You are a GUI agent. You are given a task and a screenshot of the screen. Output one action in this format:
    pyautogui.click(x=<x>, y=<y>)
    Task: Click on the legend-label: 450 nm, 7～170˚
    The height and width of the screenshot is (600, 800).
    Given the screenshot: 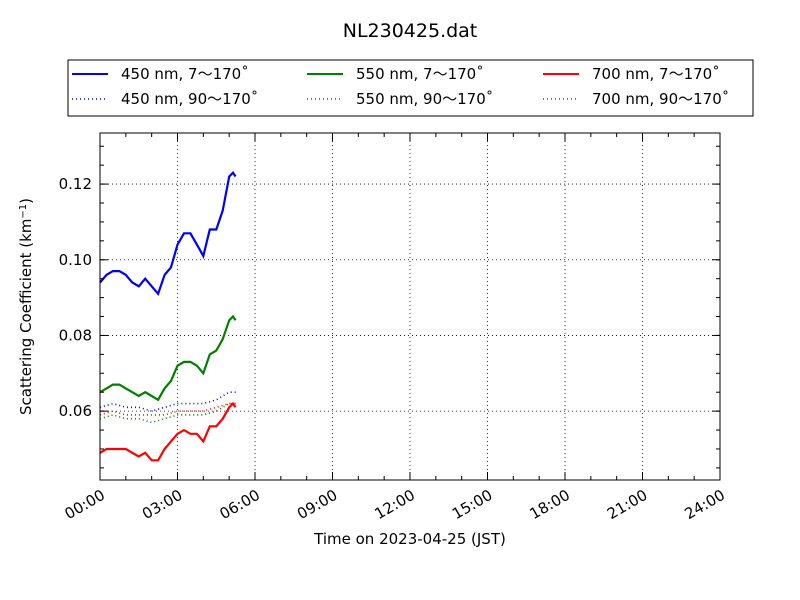 What is the action you would take?
    pyautogui.click(x=185, y=74)
    